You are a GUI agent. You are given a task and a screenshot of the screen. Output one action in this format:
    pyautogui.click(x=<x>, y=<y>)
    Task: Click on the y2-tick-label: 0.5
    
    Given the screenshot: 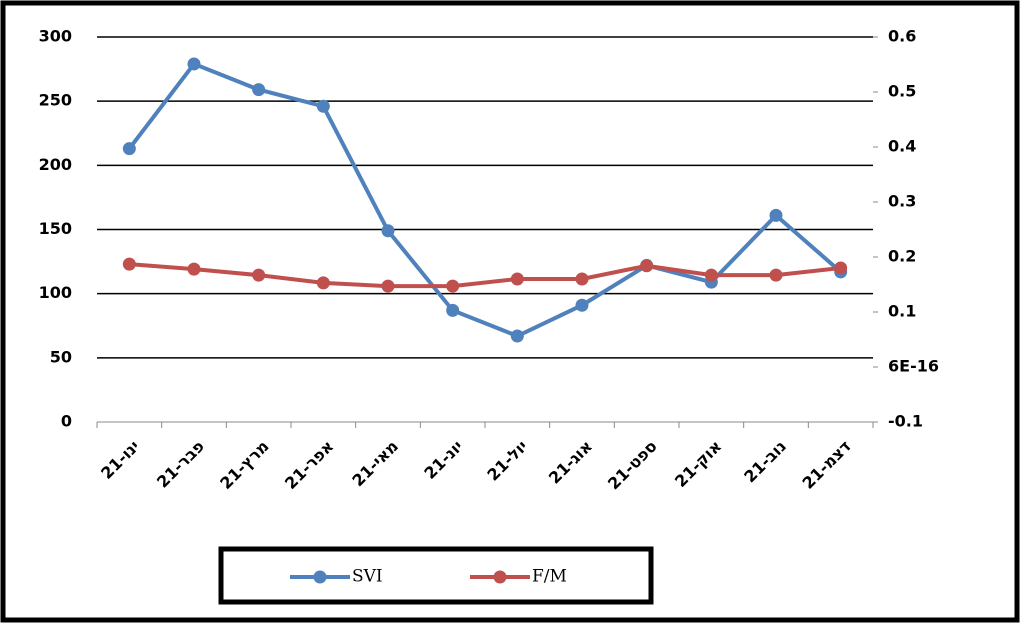 What is the action you would take?
    pyautogui.click(x=902, y=91)
    